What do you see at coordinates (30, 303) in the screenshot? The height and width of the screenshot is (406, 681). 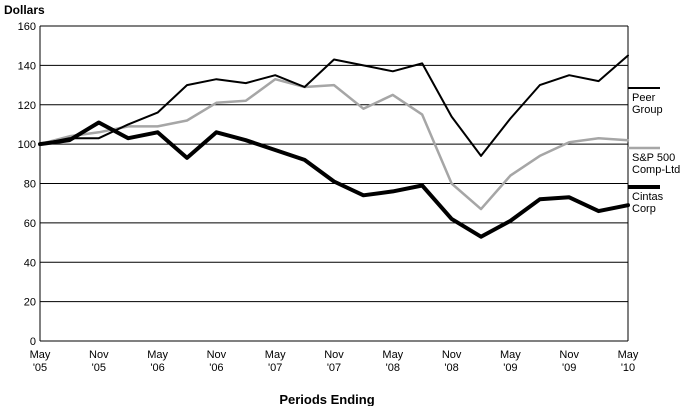 I see `y-tick-label: 20` at bounding box center [30, 303].